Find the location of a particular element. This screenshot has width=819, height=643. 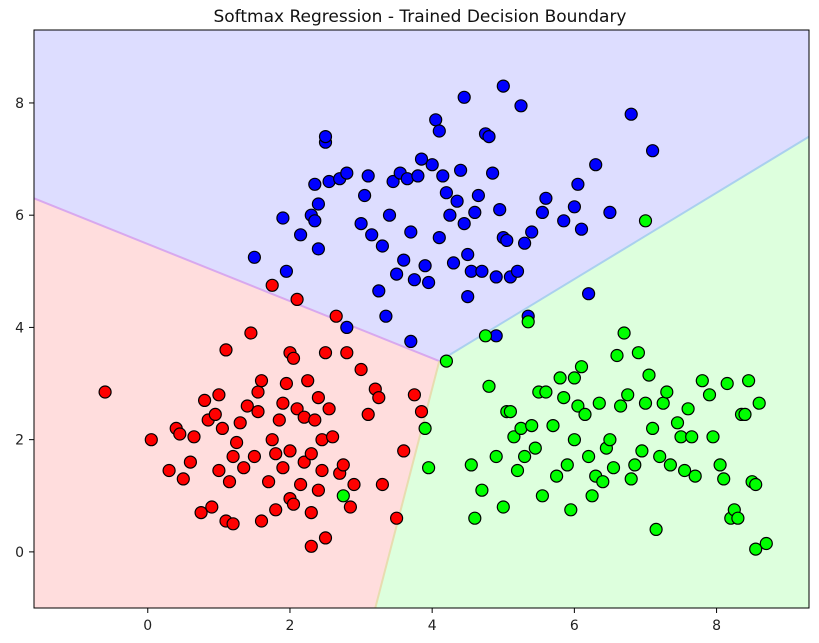

y-tick-label: 2 is located at coordinates (19, 441).